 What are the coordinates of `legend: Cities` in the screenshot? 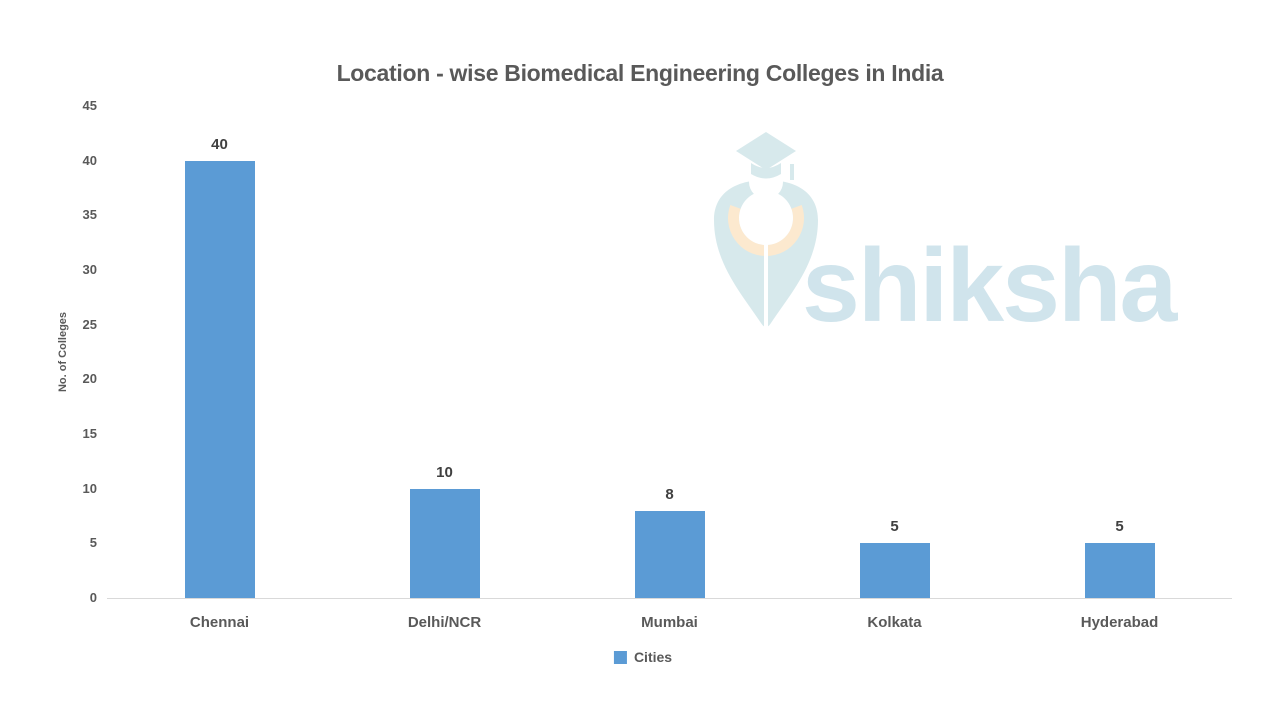 It's located at (643, 657).